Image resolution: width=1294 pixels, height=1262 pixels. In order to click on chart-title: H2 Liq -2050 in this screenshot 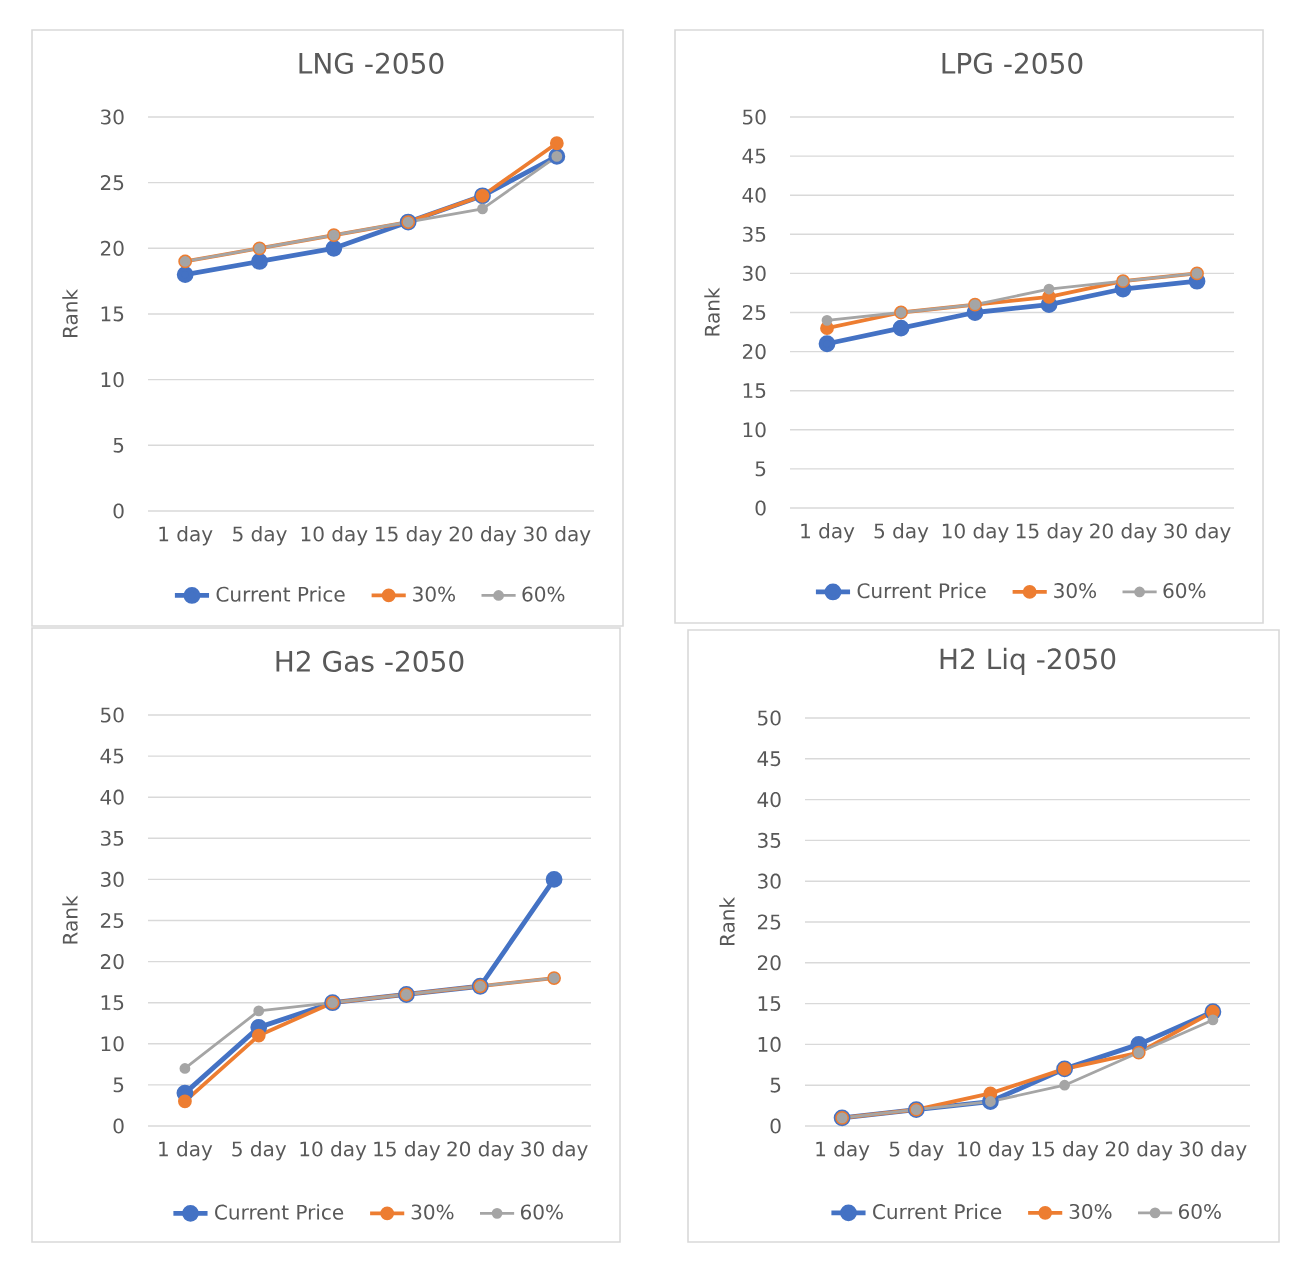, I will do `click(1028, 661)`.